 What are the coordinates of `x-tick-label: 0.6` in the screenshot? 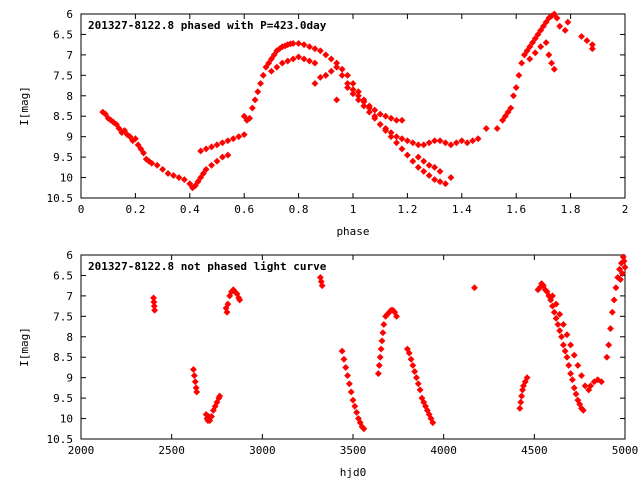 It's located at (244, 209).